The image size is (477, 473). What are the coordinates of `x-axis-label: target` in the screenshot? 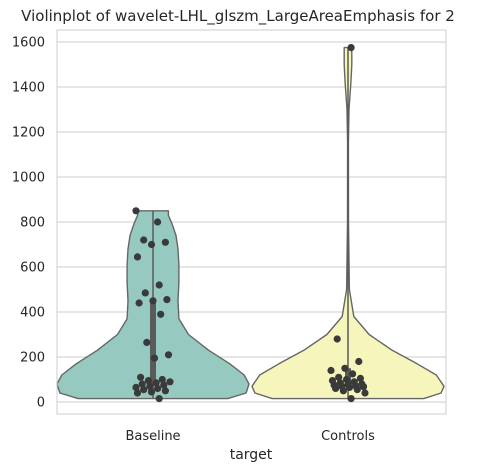 It's located at (251, 455).